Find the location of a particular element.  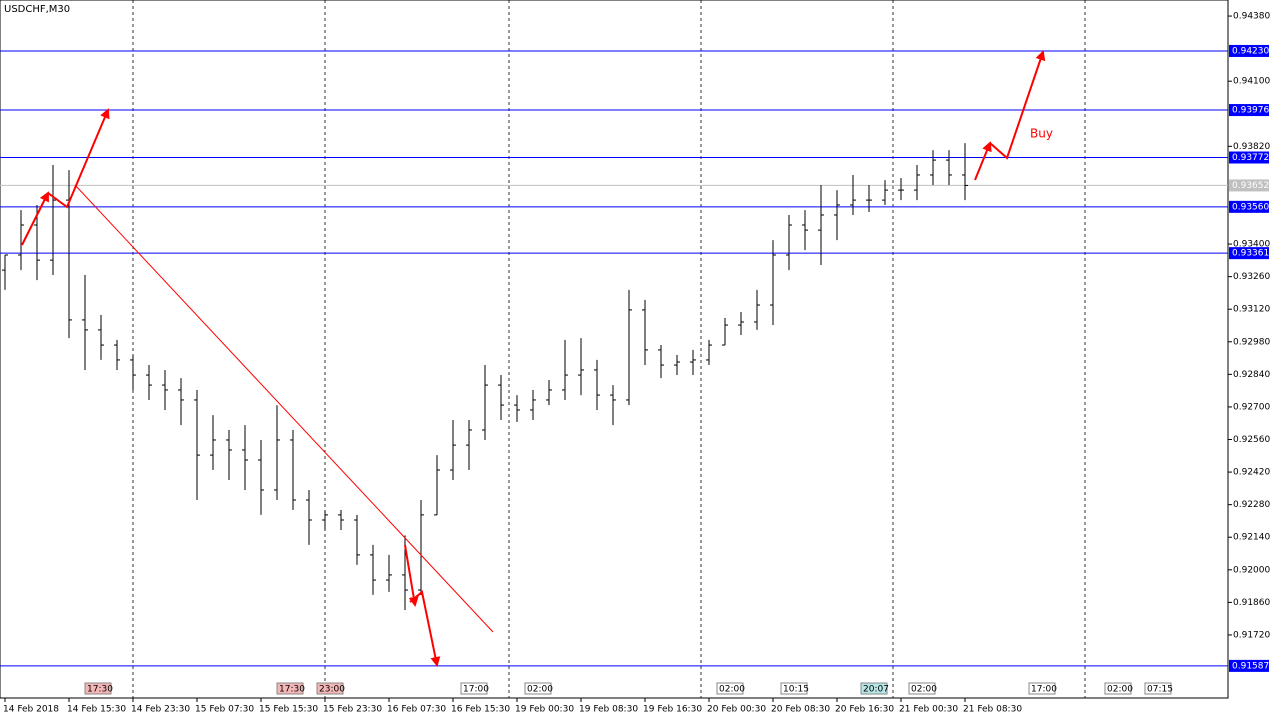

y-tick-label: 0.92840 is located at coordinates (1251, 375).